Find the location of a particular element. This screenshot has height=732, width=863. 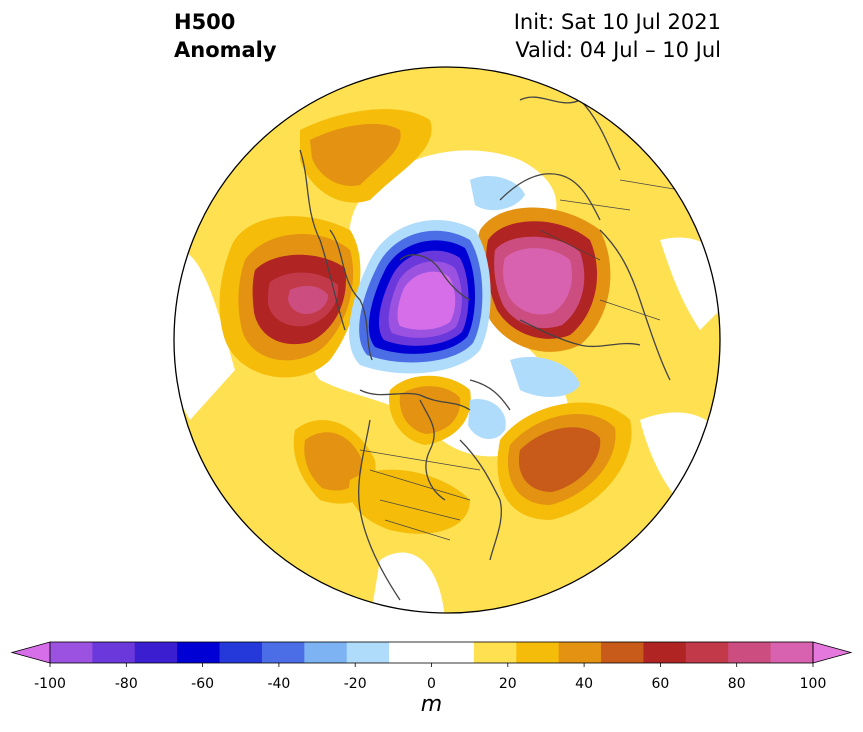

neutral-region-south is located at coordinates (407, 582).